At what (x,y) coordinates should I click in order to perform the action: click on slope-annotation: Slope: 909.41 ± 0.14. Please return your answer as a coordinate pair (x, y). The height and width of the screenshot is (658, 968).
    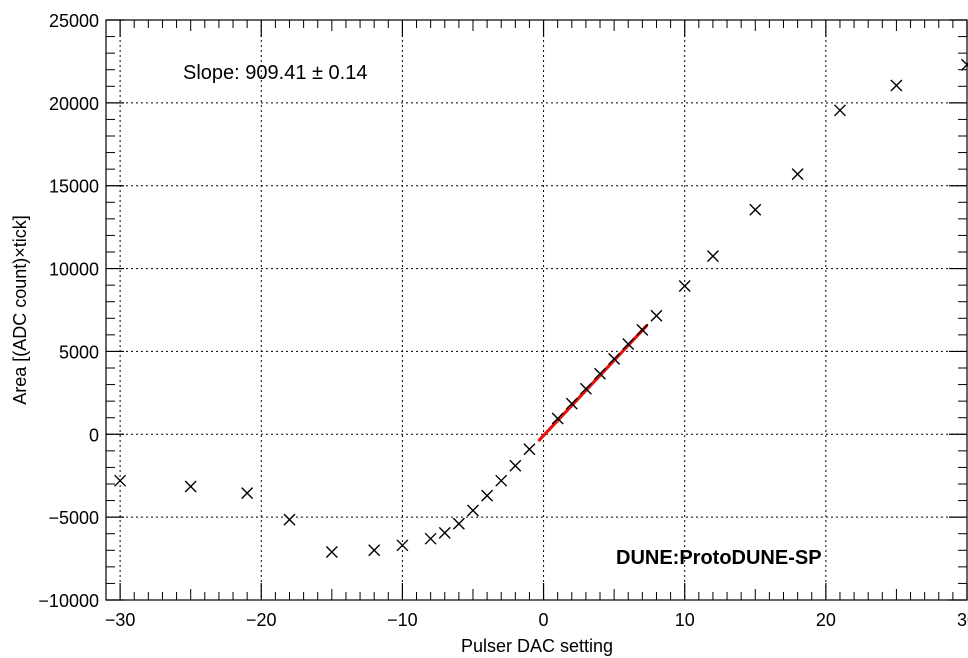
    Looking at the image, I should click on (275, 73).